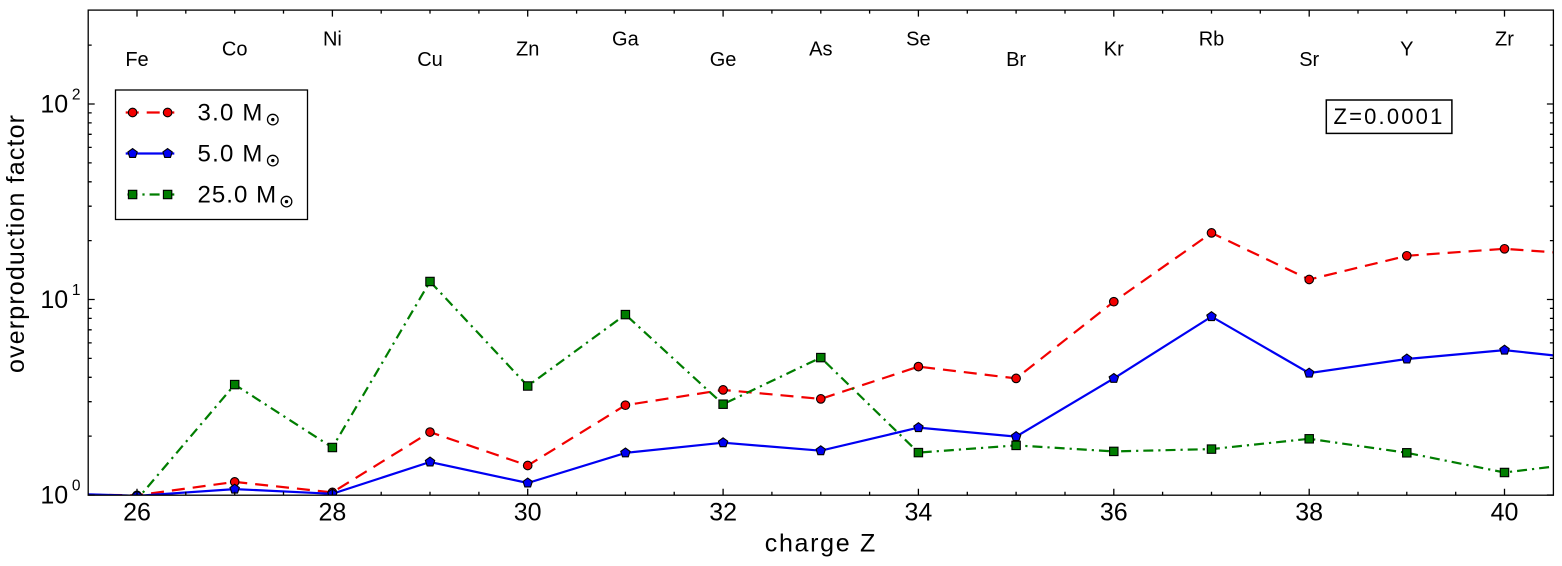 The image size is (1562, 566). What do you see at coordinates (527, 50) in the screenshot?
I see `svg-text: Zn` at bounding box center [527, 50].